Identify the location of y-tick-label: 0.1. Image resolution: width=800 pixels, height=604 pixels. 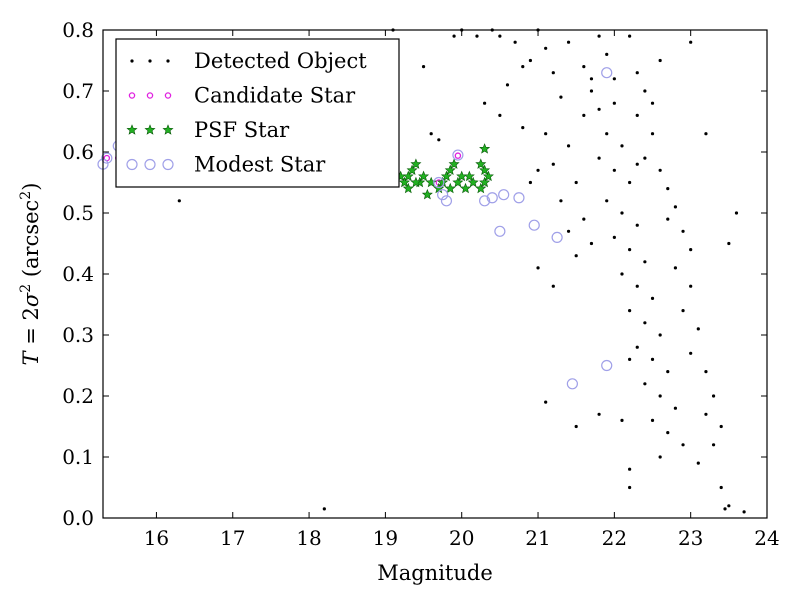
(78, 457).